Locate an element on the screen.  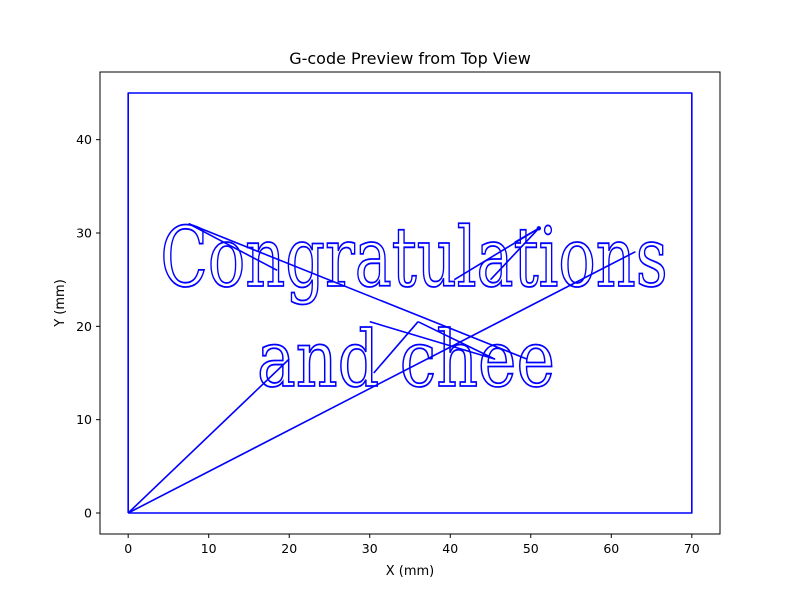
x-tick-label: 0 is located at coordinates (128, 548).